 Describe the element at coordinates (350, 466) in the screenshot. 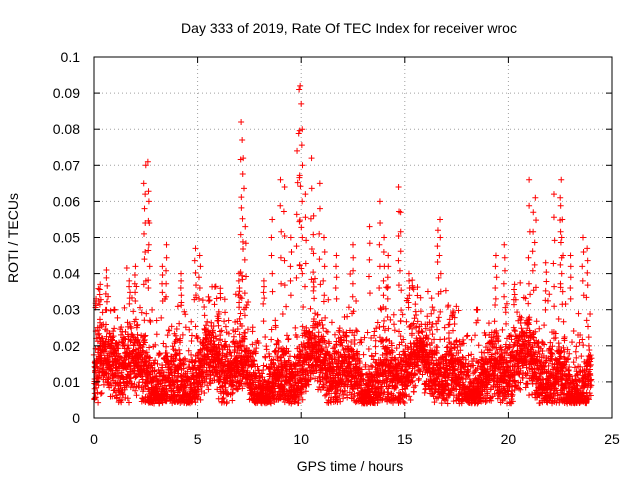

I see `x-axis-label: GPS time / hours` at that location.